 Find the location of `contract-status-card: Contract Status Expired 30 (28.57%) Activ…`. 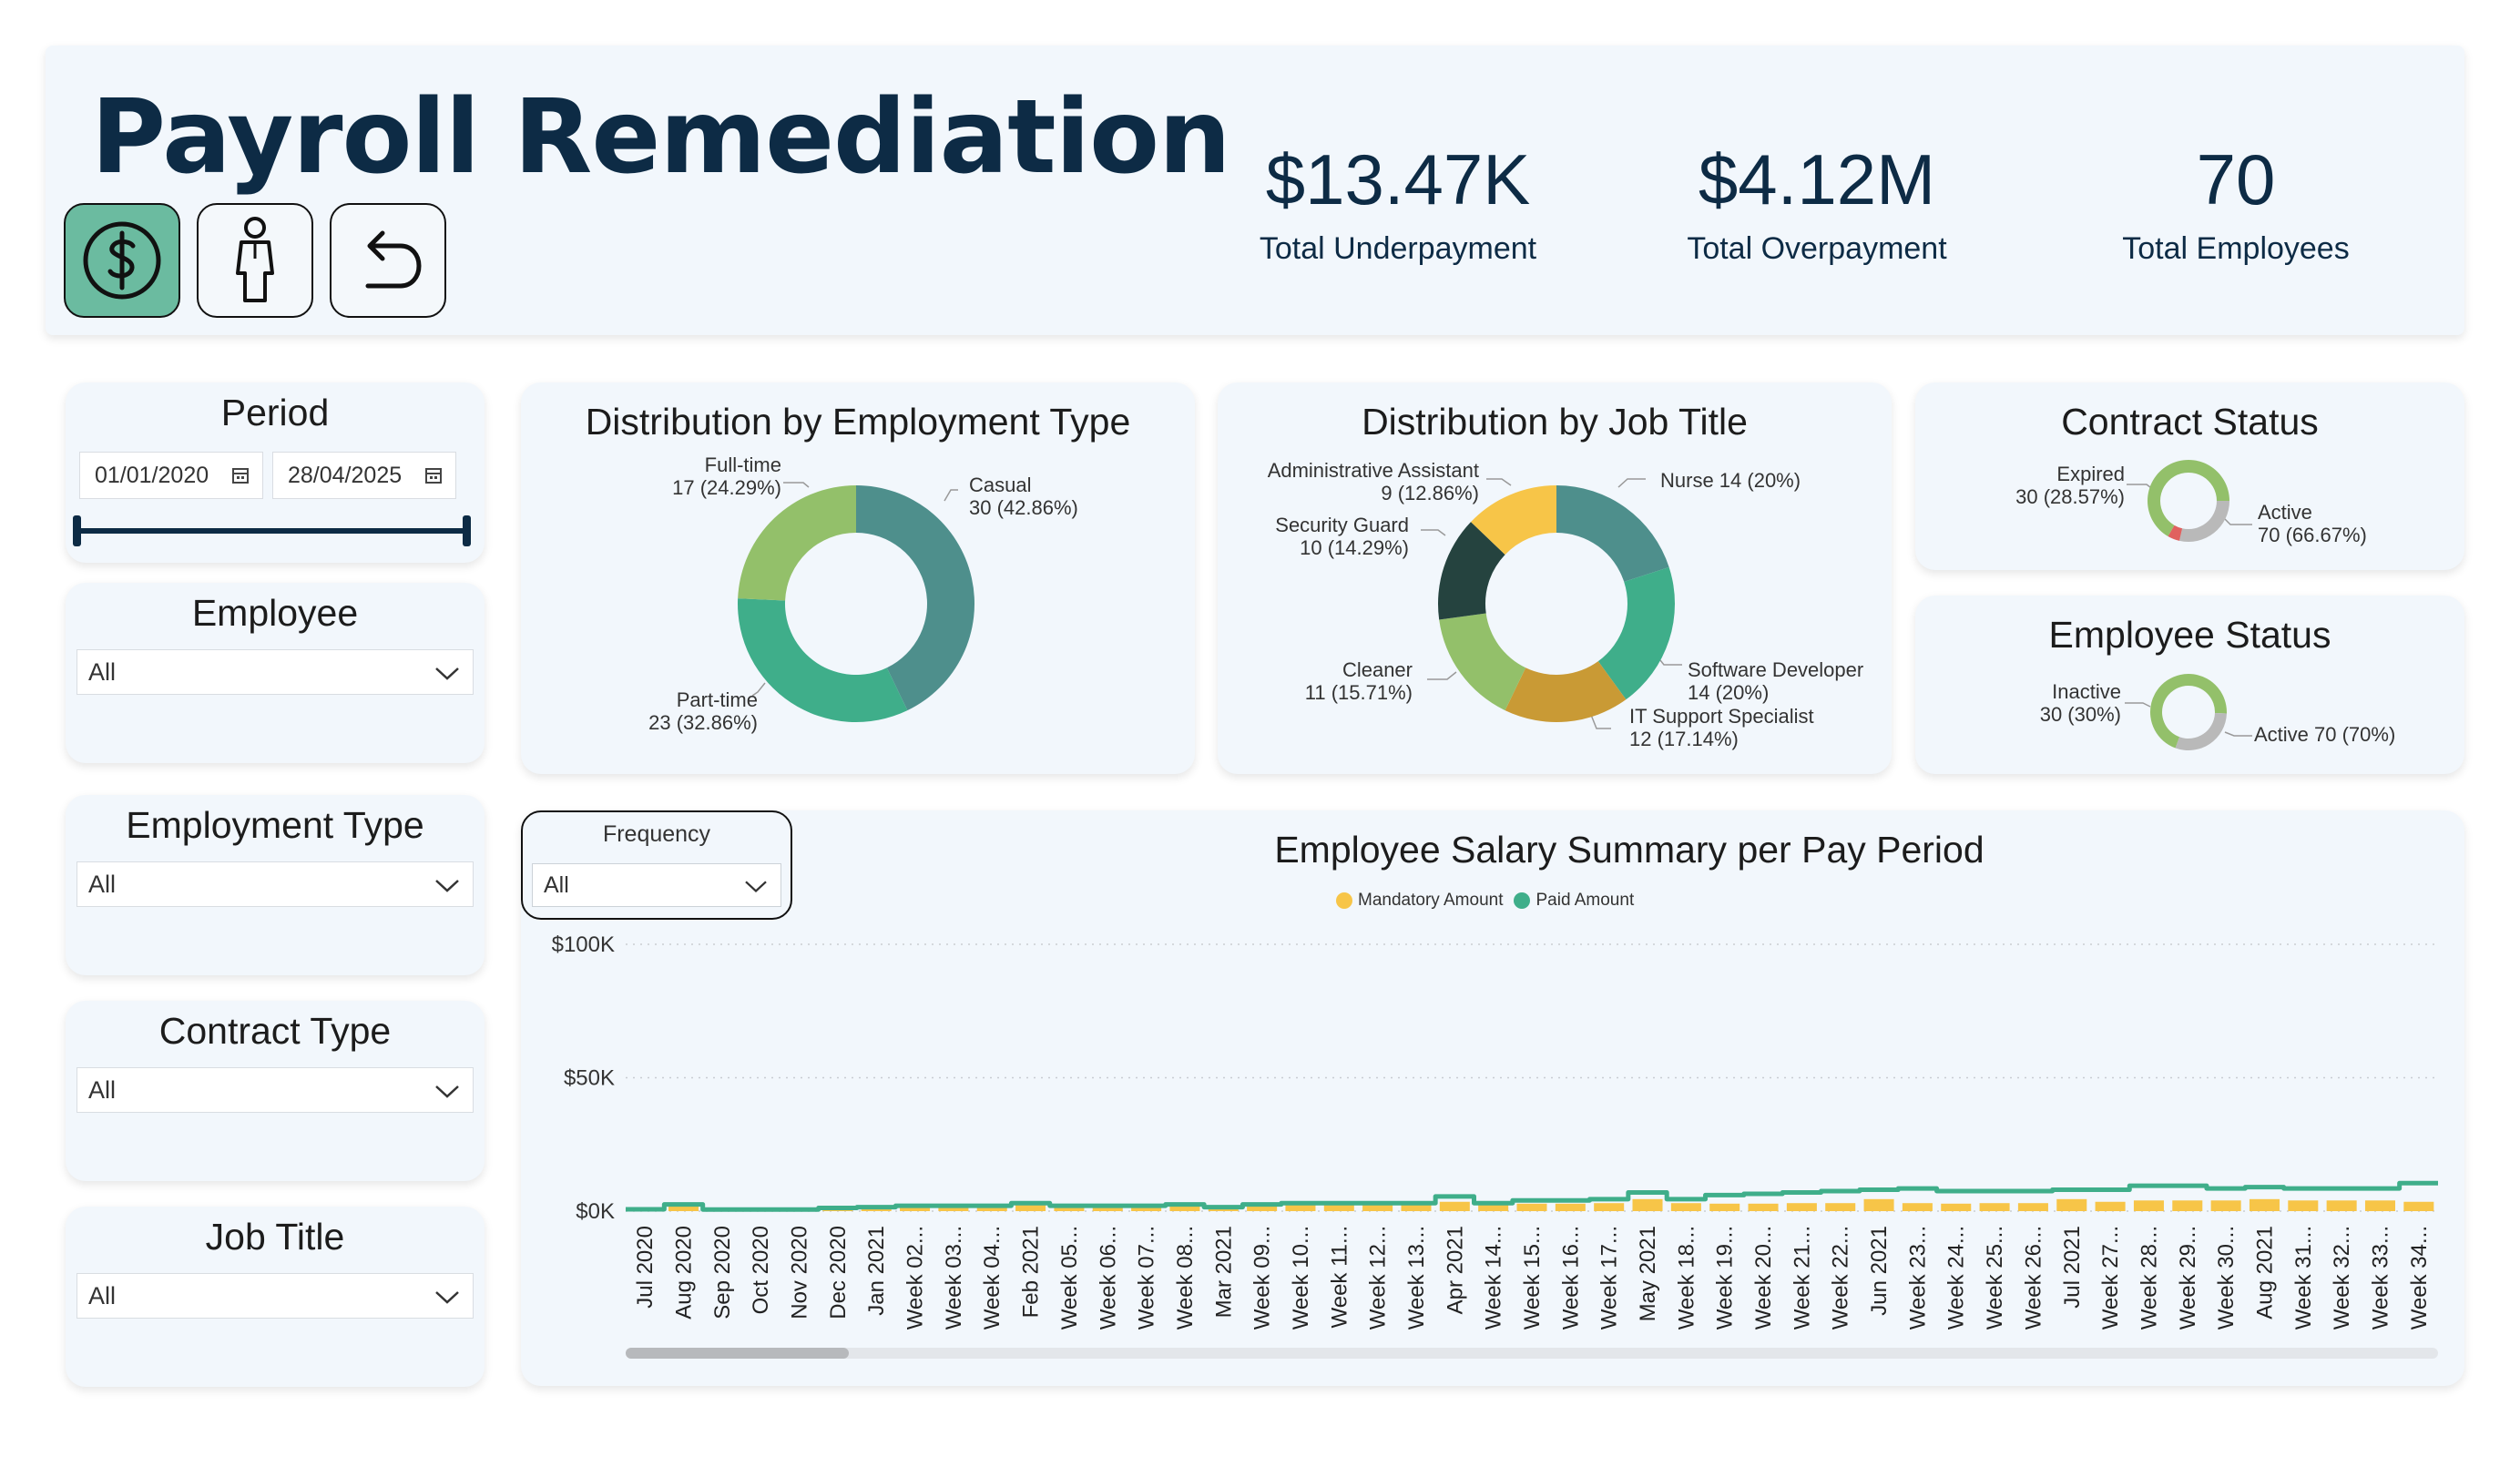

contract-status-card: Contract Status Expired 30 (28.57%) Activ… is located at coordinates (2189, 476).